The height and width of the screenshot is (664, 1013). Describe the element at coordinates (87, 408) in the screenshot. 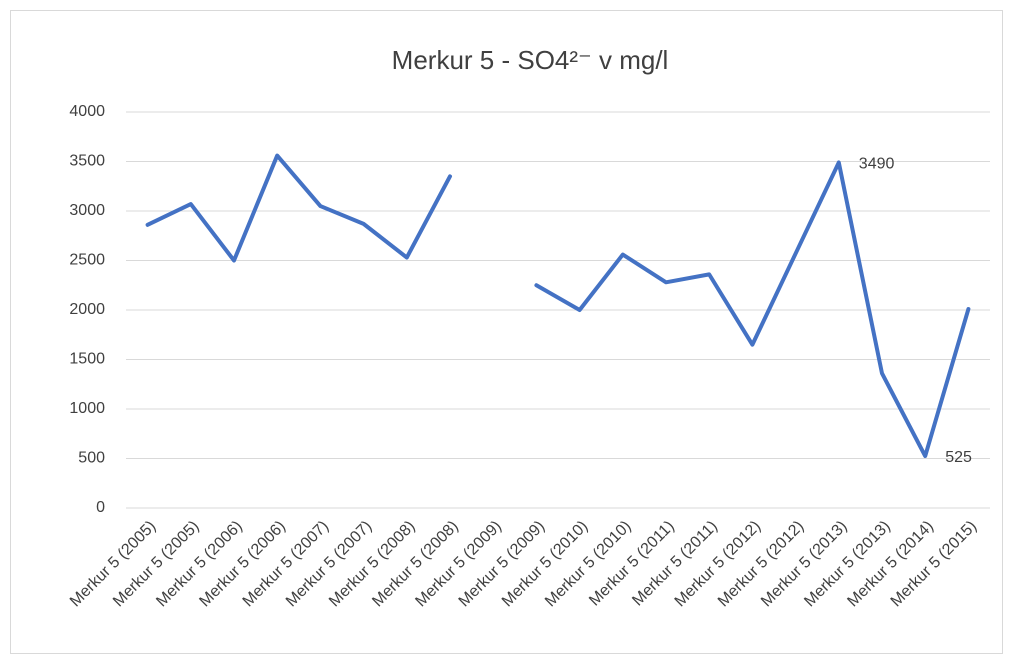

I see `y-tick-label: 1000` at that location.